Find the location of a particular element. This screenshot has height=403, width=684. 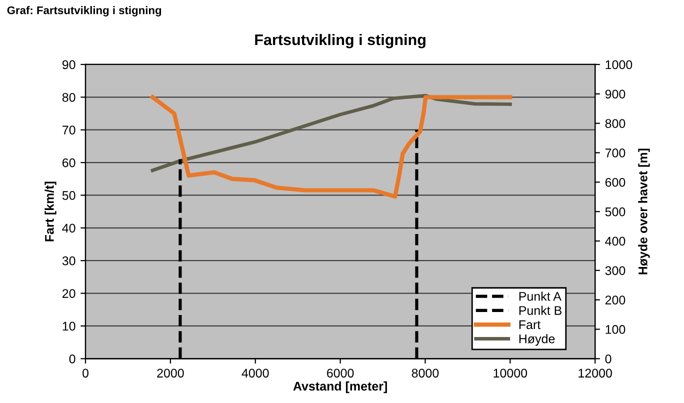

y2-tick-label: 200 is located at coordinates (615, 300).